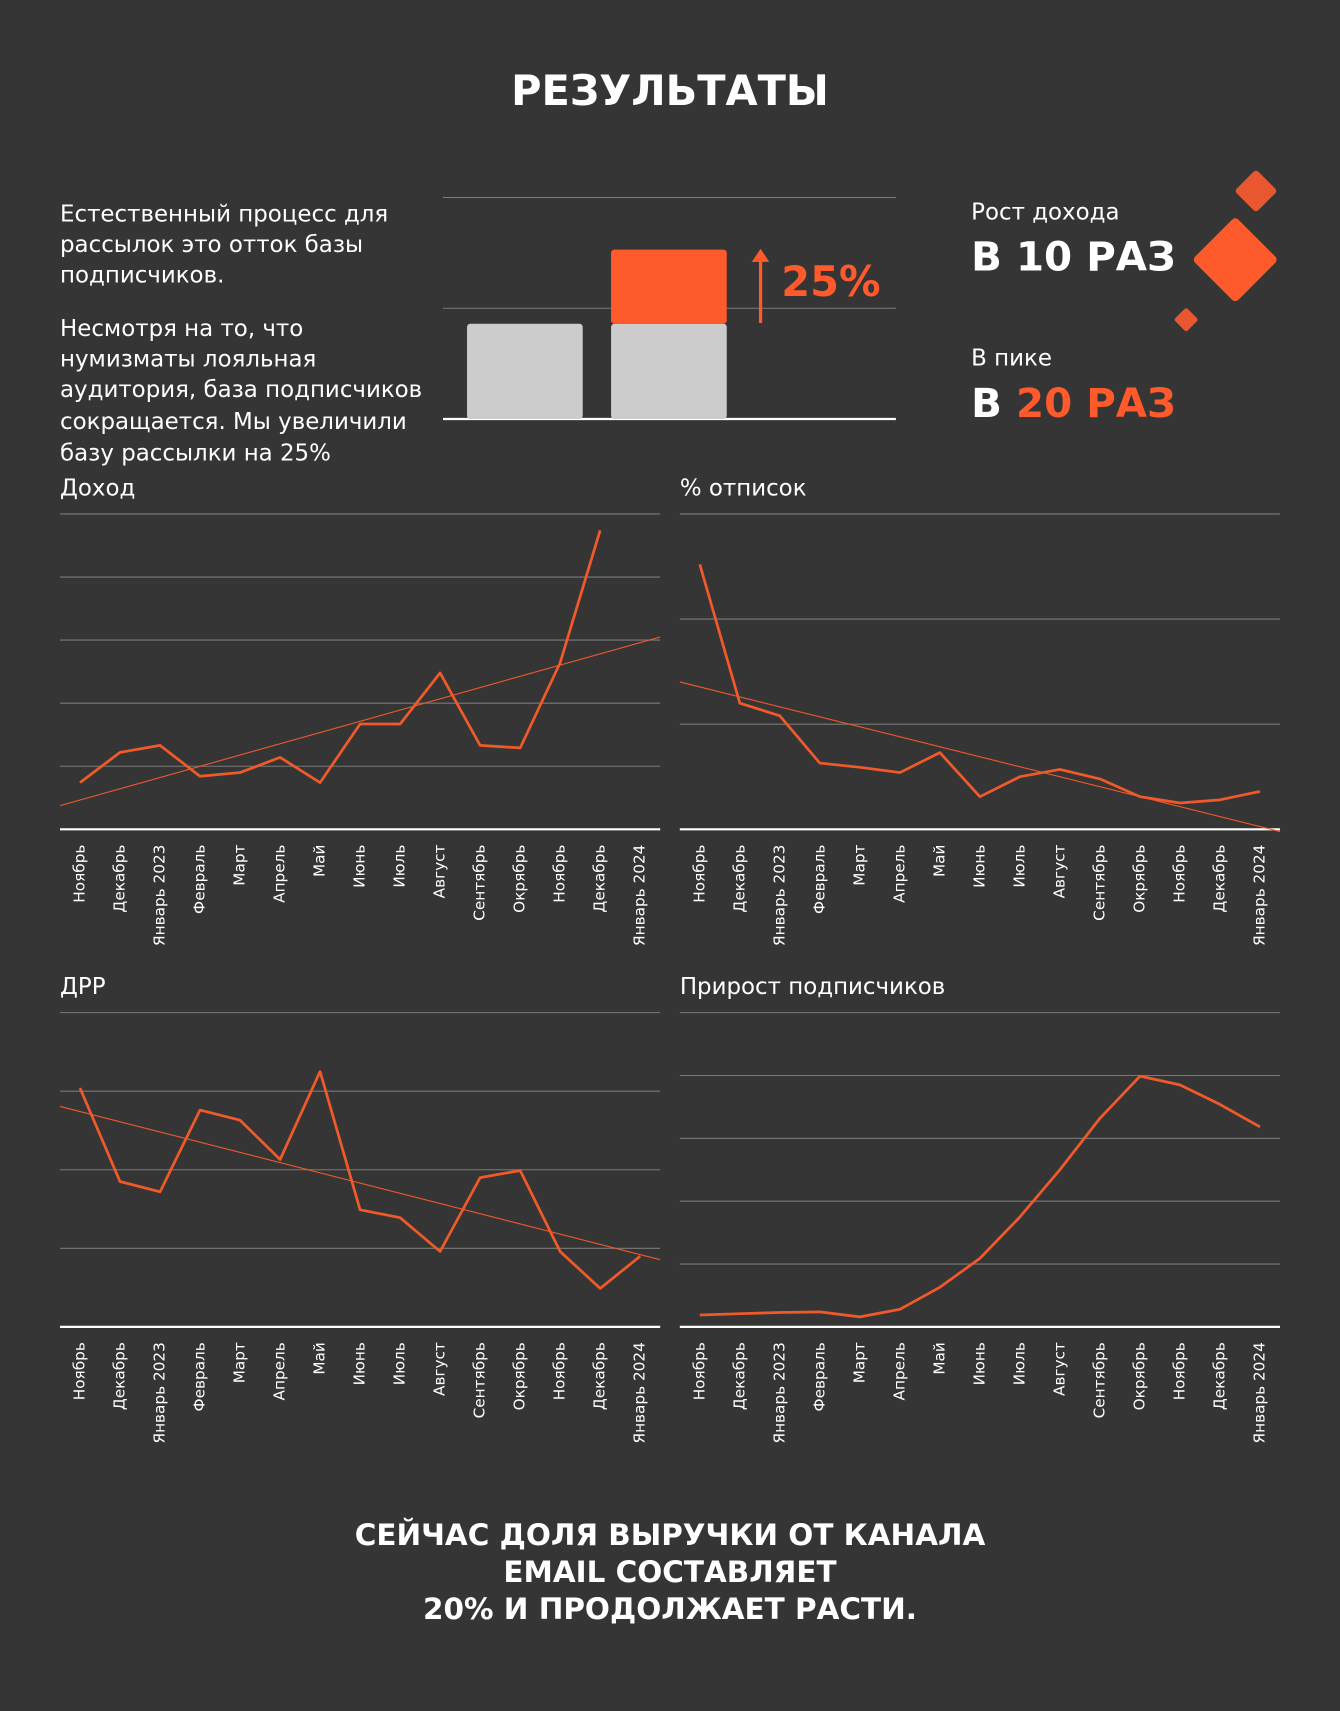 Image resolution: width=1340 pixels, height=1711 pixels. What do you see at coordinates (97, 488) in the screenshot?
I see `chart-title: Доход` at bounding box center [97, 488].